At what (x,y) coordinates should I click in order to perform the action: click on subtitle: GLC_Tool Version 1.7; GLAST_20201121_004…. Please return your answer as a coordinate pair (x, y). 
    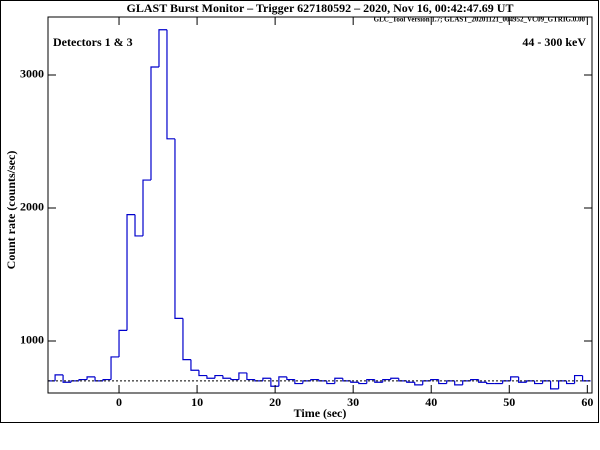
    Looking at the image, I should click on (480, 20).